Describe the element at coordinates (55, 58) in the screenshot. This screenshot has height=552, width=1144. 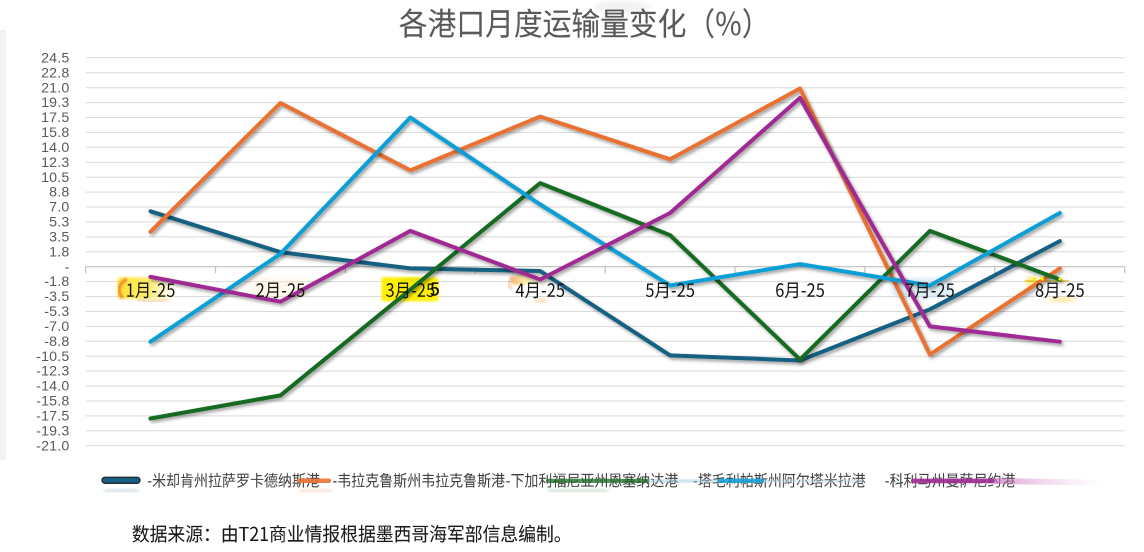
I see `svg-text: 24.5` at that location.